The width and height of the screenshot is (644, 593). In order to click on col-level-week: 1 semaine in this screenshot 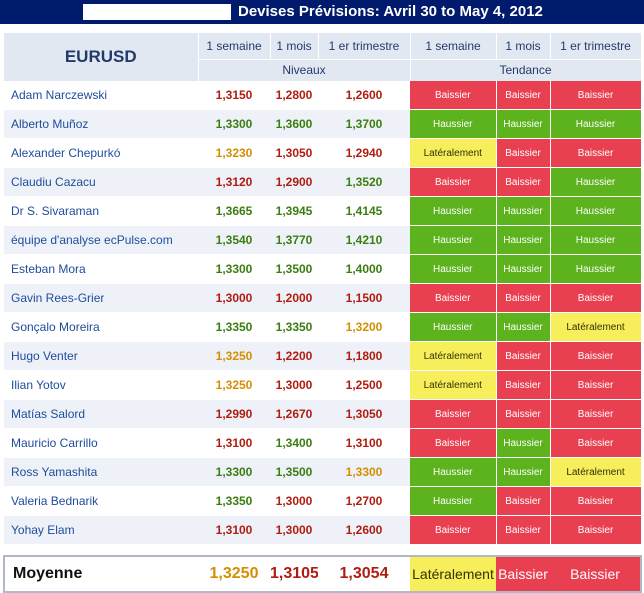, I will do `click(234, 46)`.